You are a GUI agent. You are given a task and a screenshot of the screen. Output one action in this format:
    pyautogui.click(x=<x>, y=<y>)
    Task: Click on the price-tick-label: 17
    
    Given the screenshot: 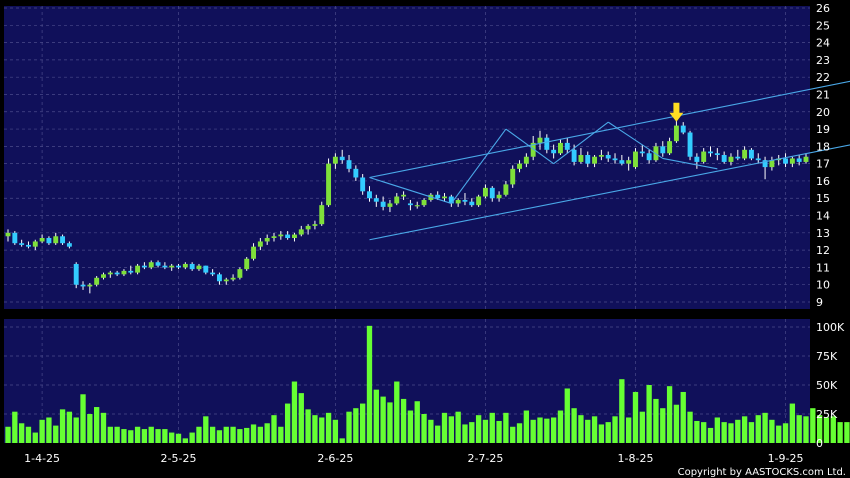 What is the action you would take?
    pyautogui.click(x=823, y=164)
    